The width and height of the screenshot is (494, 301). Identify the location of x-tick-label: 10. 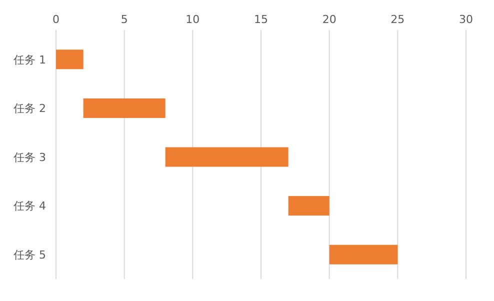
(193, 19).